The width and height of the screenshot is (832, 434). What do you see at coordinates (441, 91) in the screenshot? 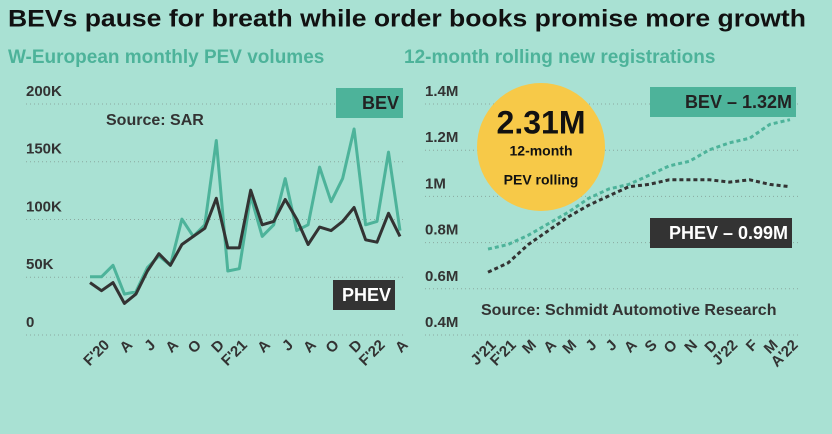
I see `y-tick-label: 1.4M` at bounding box center [441, 91].